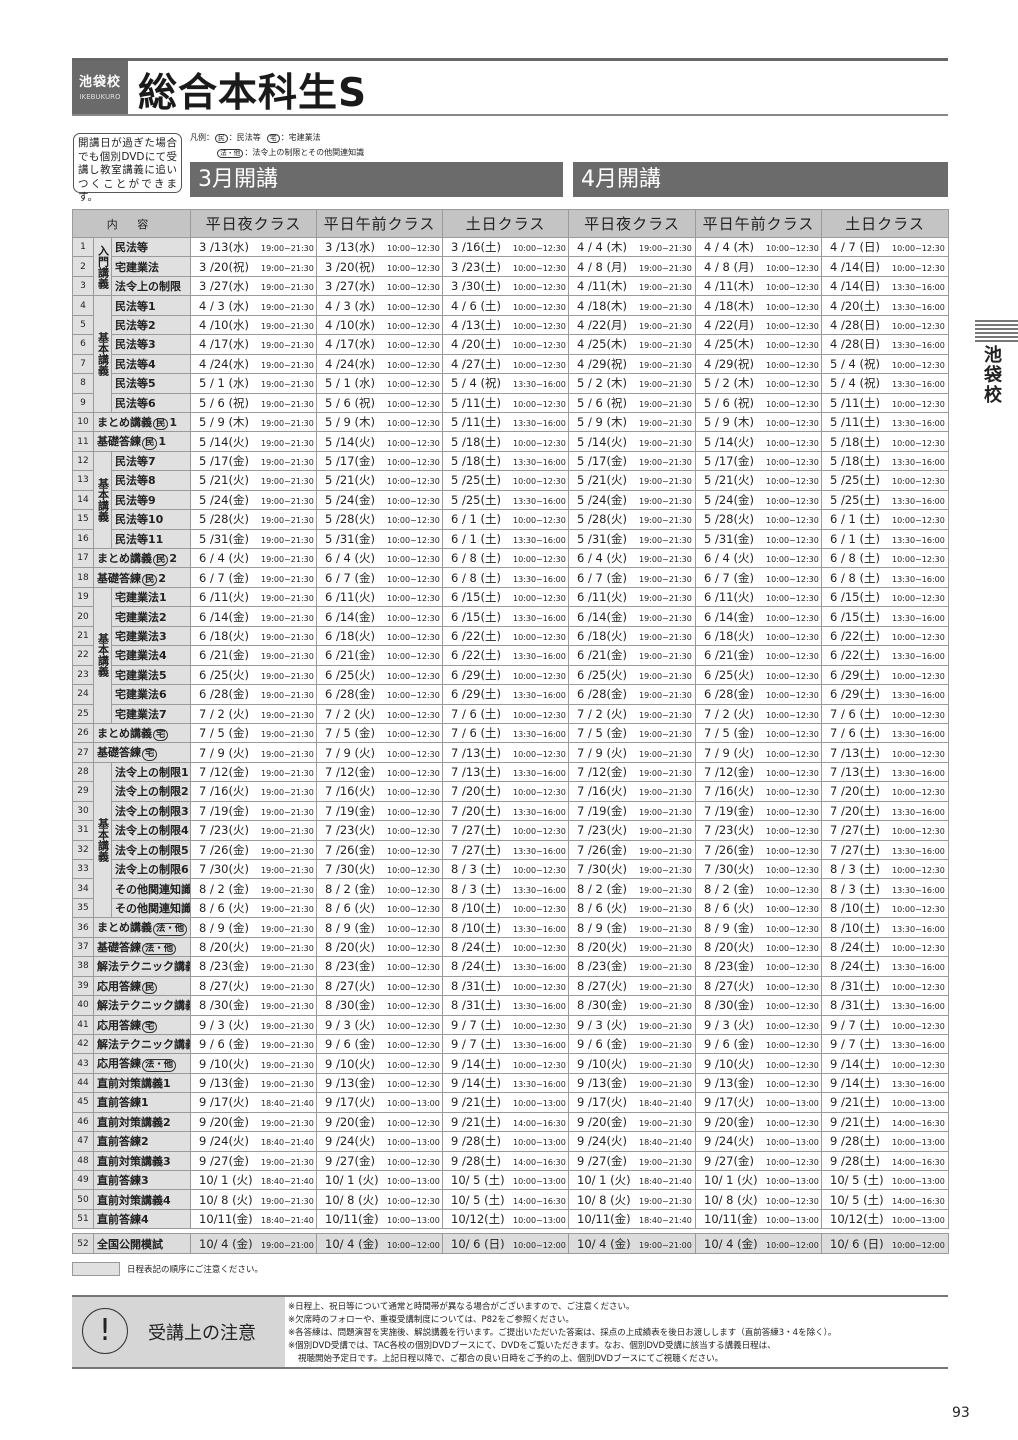 Image resolution: width=1018 pixels, height=1440 pixels. I want to click on cell-date: 8 /23(金), so click(224, 966).